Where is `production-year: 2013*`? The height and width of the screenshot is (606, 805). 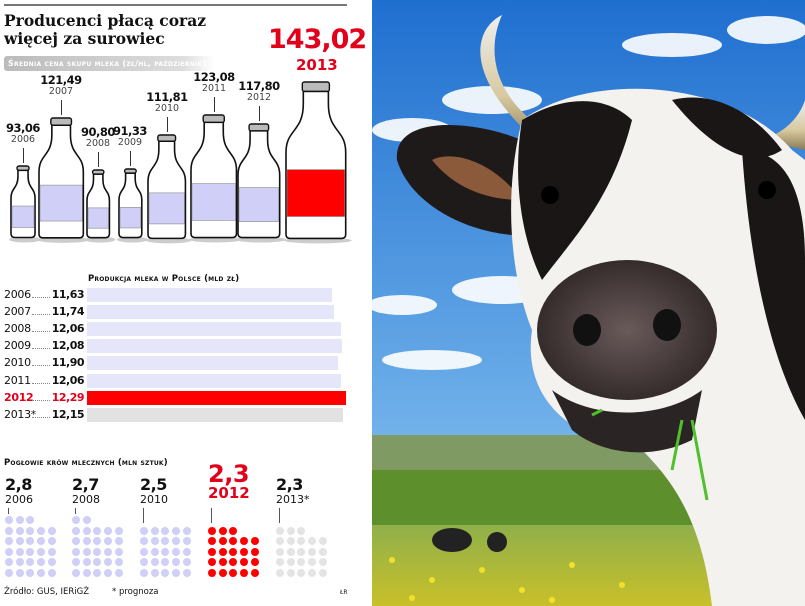
production-year: 2013* is located at coordinates (20, 414).